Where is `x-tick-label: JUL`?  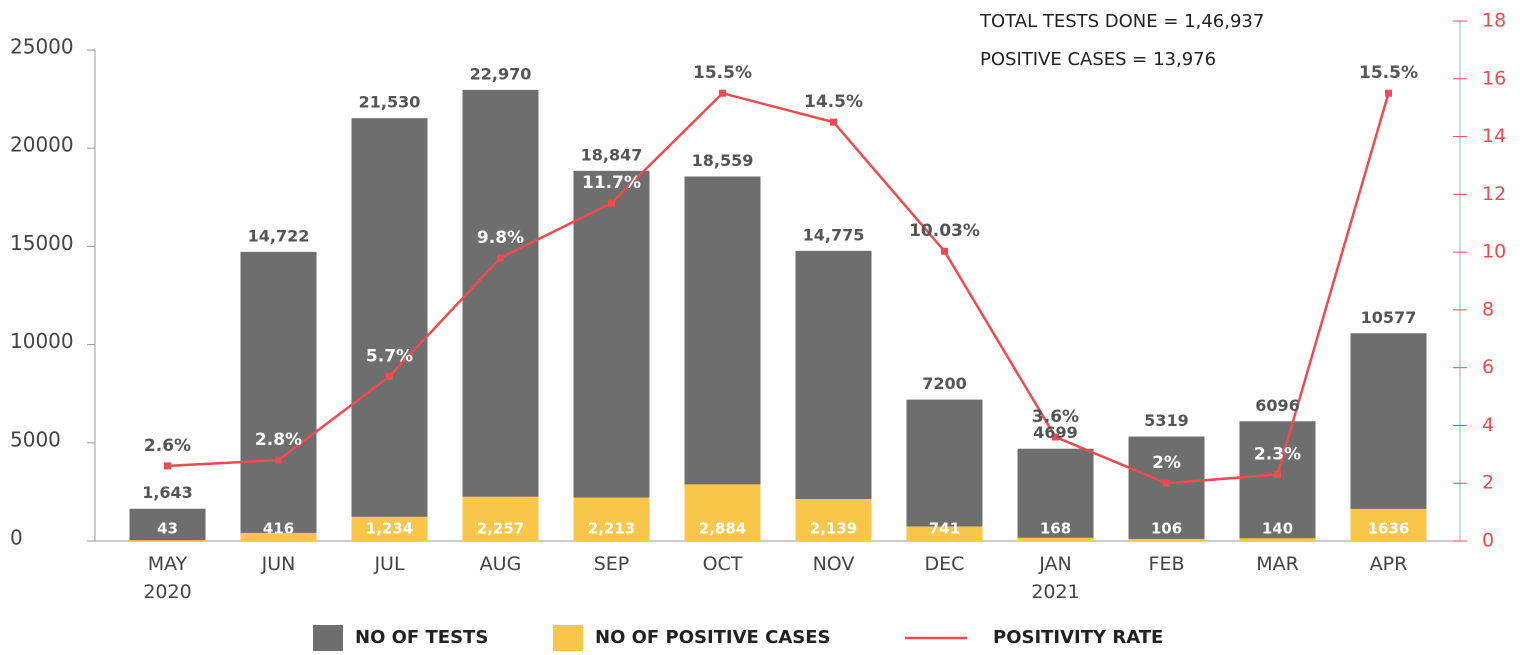
x-tick-label: JUL is located at coordinates (389, 564).